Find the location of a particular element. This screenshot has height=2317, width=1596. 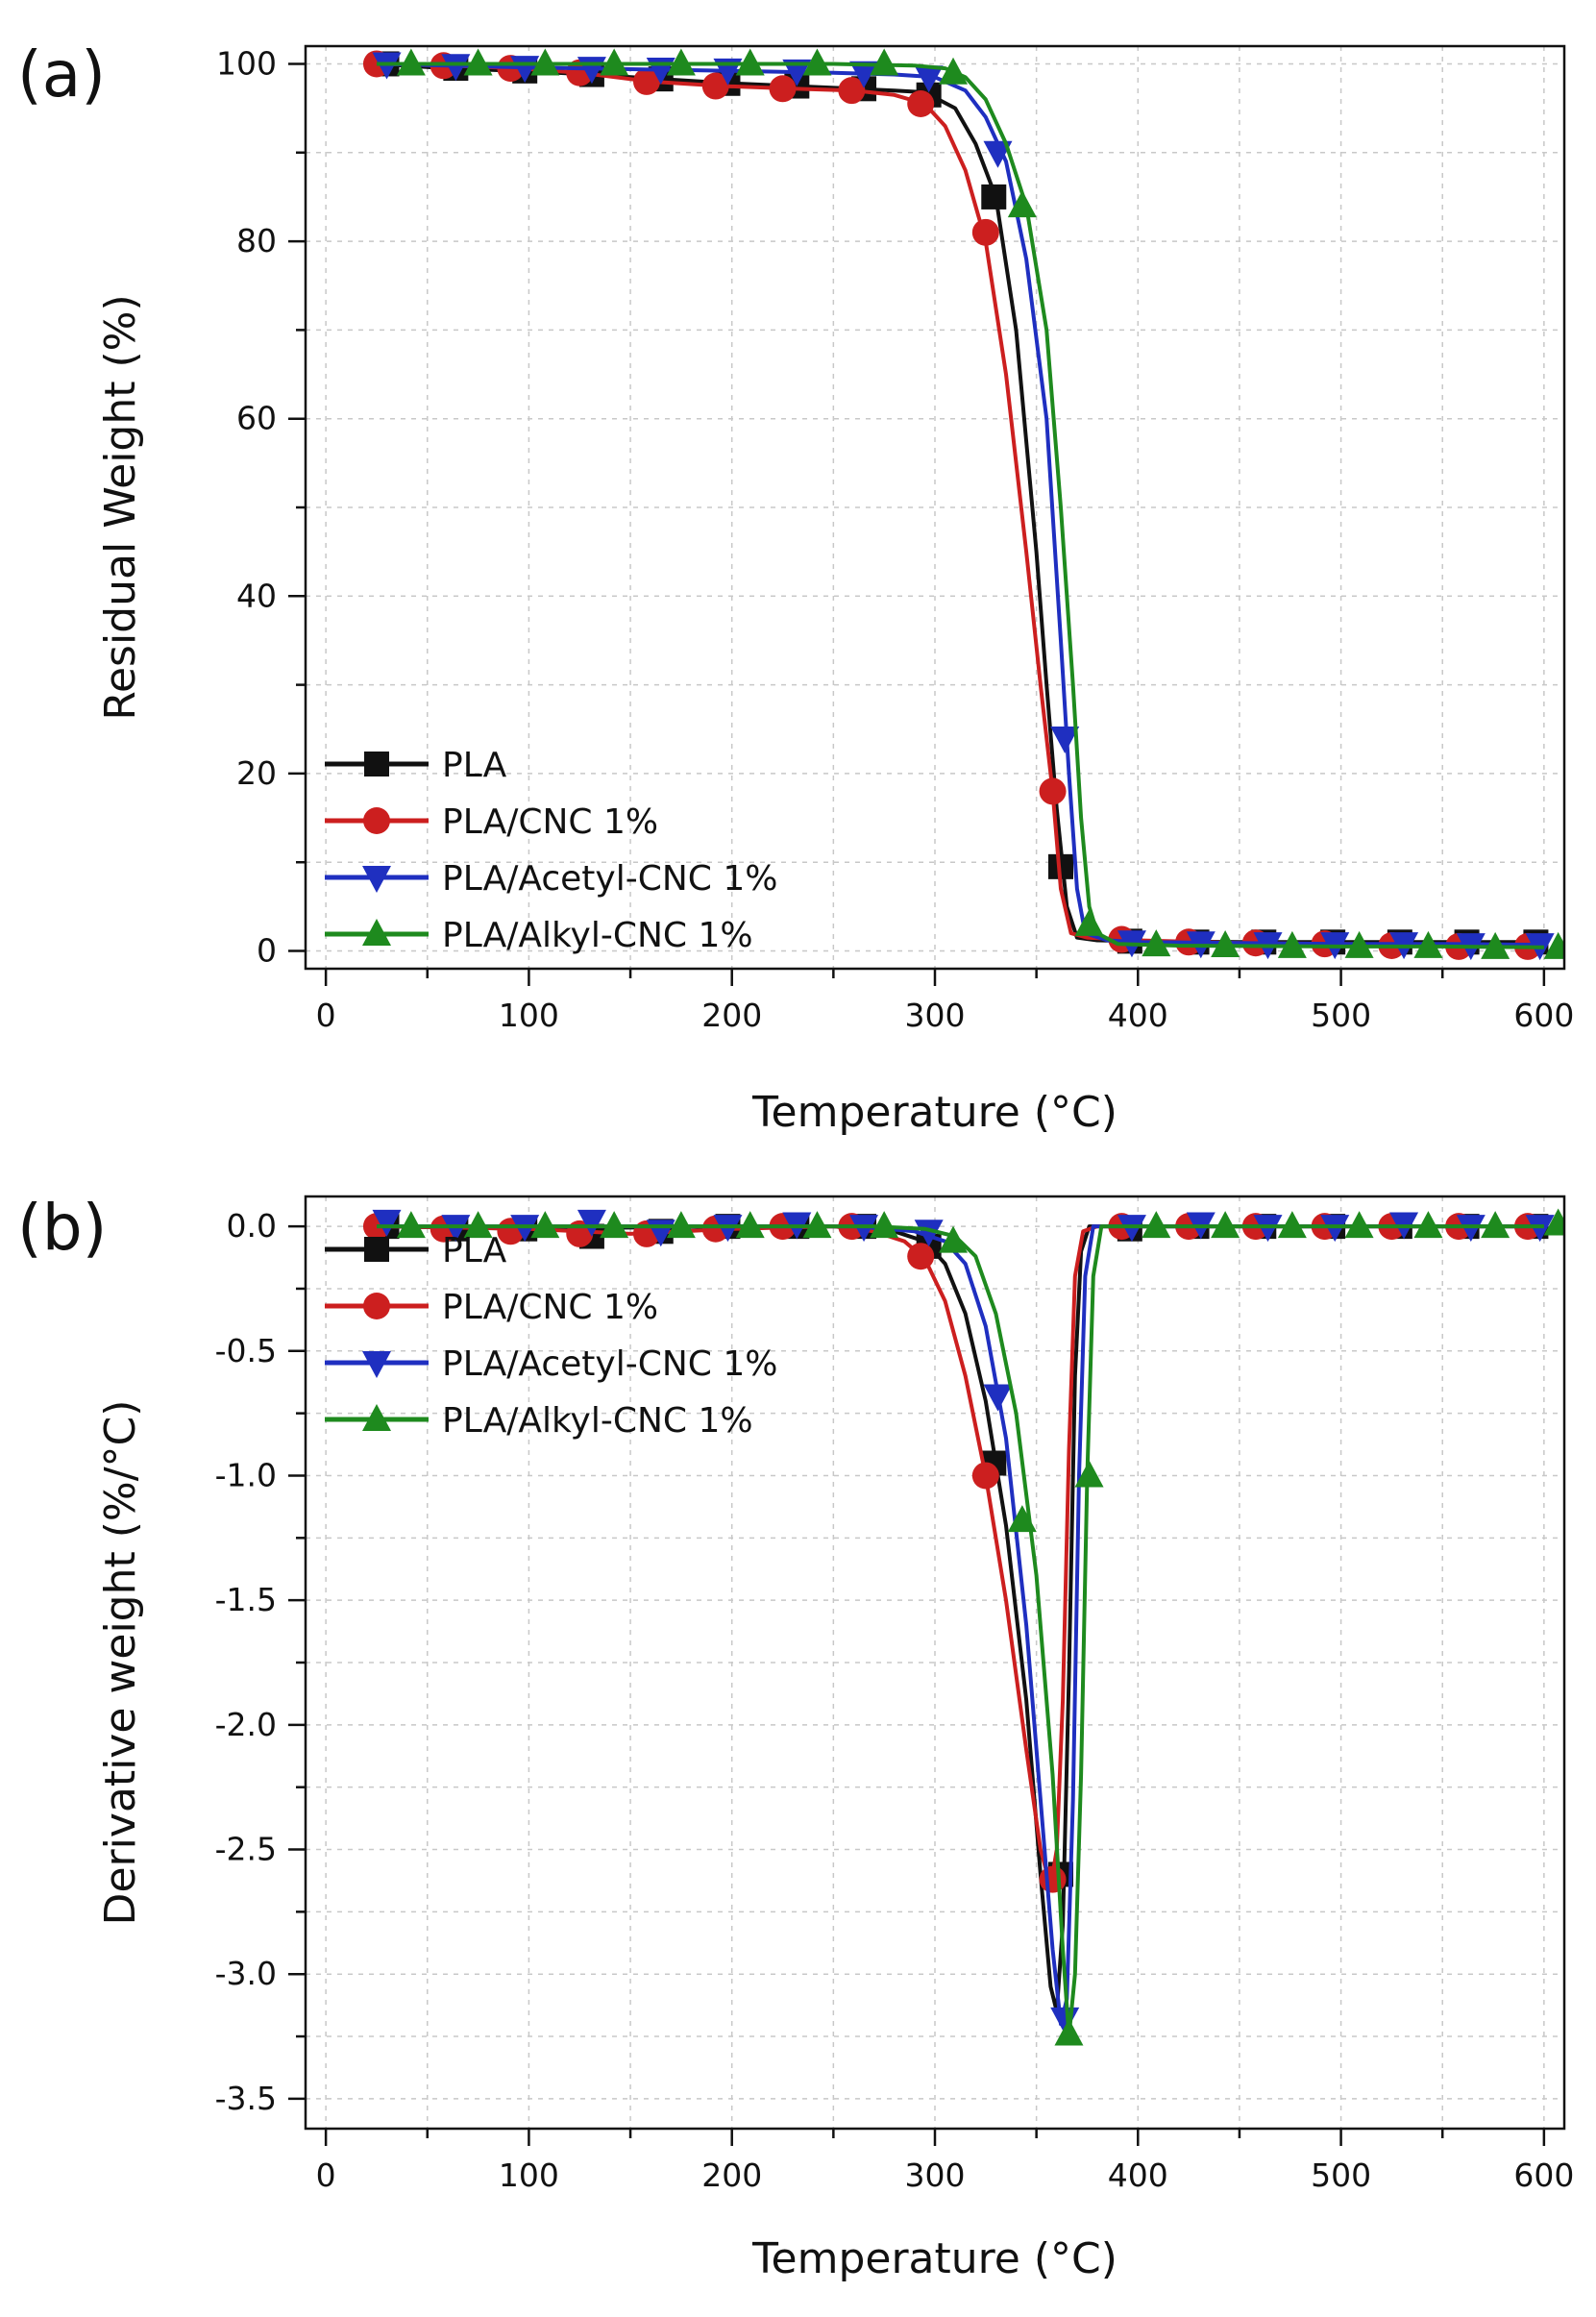

y-tick-label: -2.5 is located at coordinates (246, 1849).